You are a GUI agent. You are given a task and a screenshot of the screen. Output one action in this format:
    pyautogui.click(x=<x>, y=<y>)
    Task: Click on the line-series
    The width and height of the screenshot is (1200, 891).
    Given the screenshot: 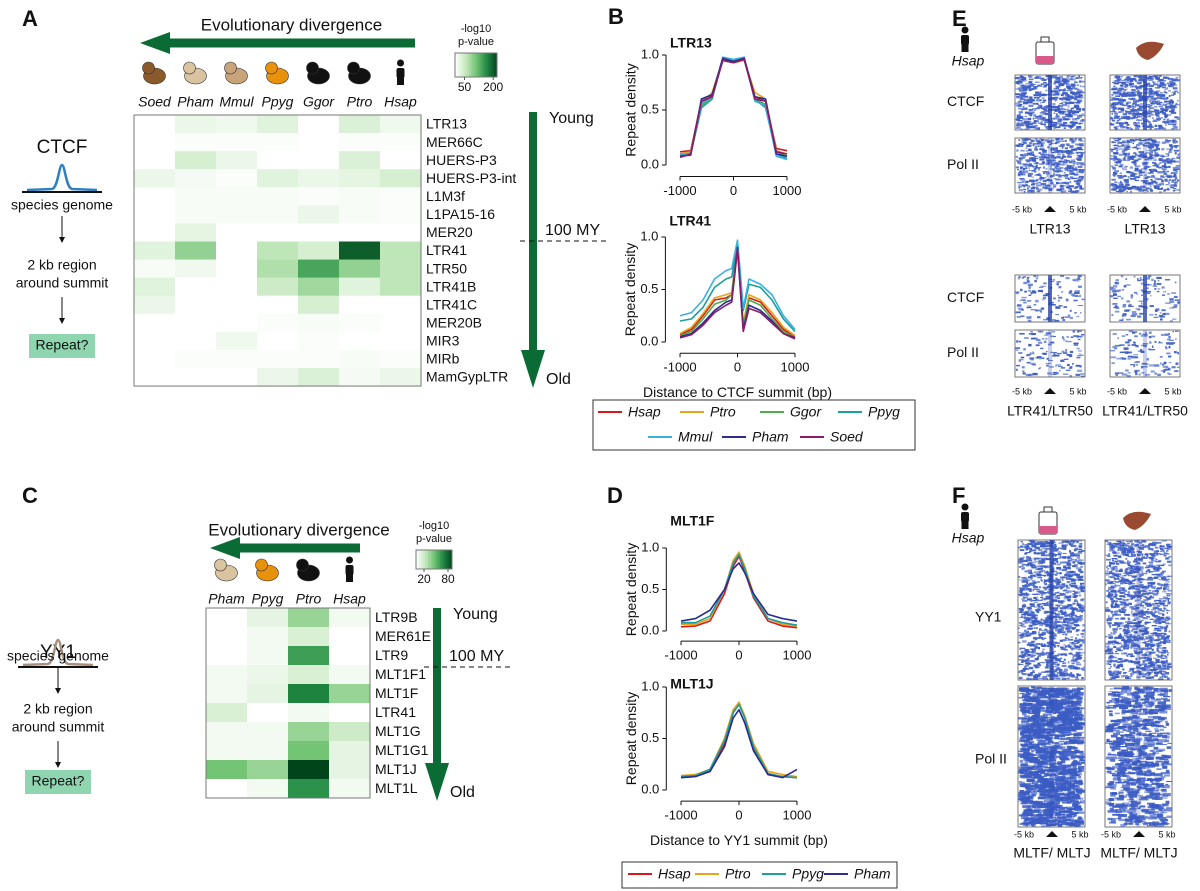 What is the action you would take?
    pyautogui.click(x=739, y=743)
    